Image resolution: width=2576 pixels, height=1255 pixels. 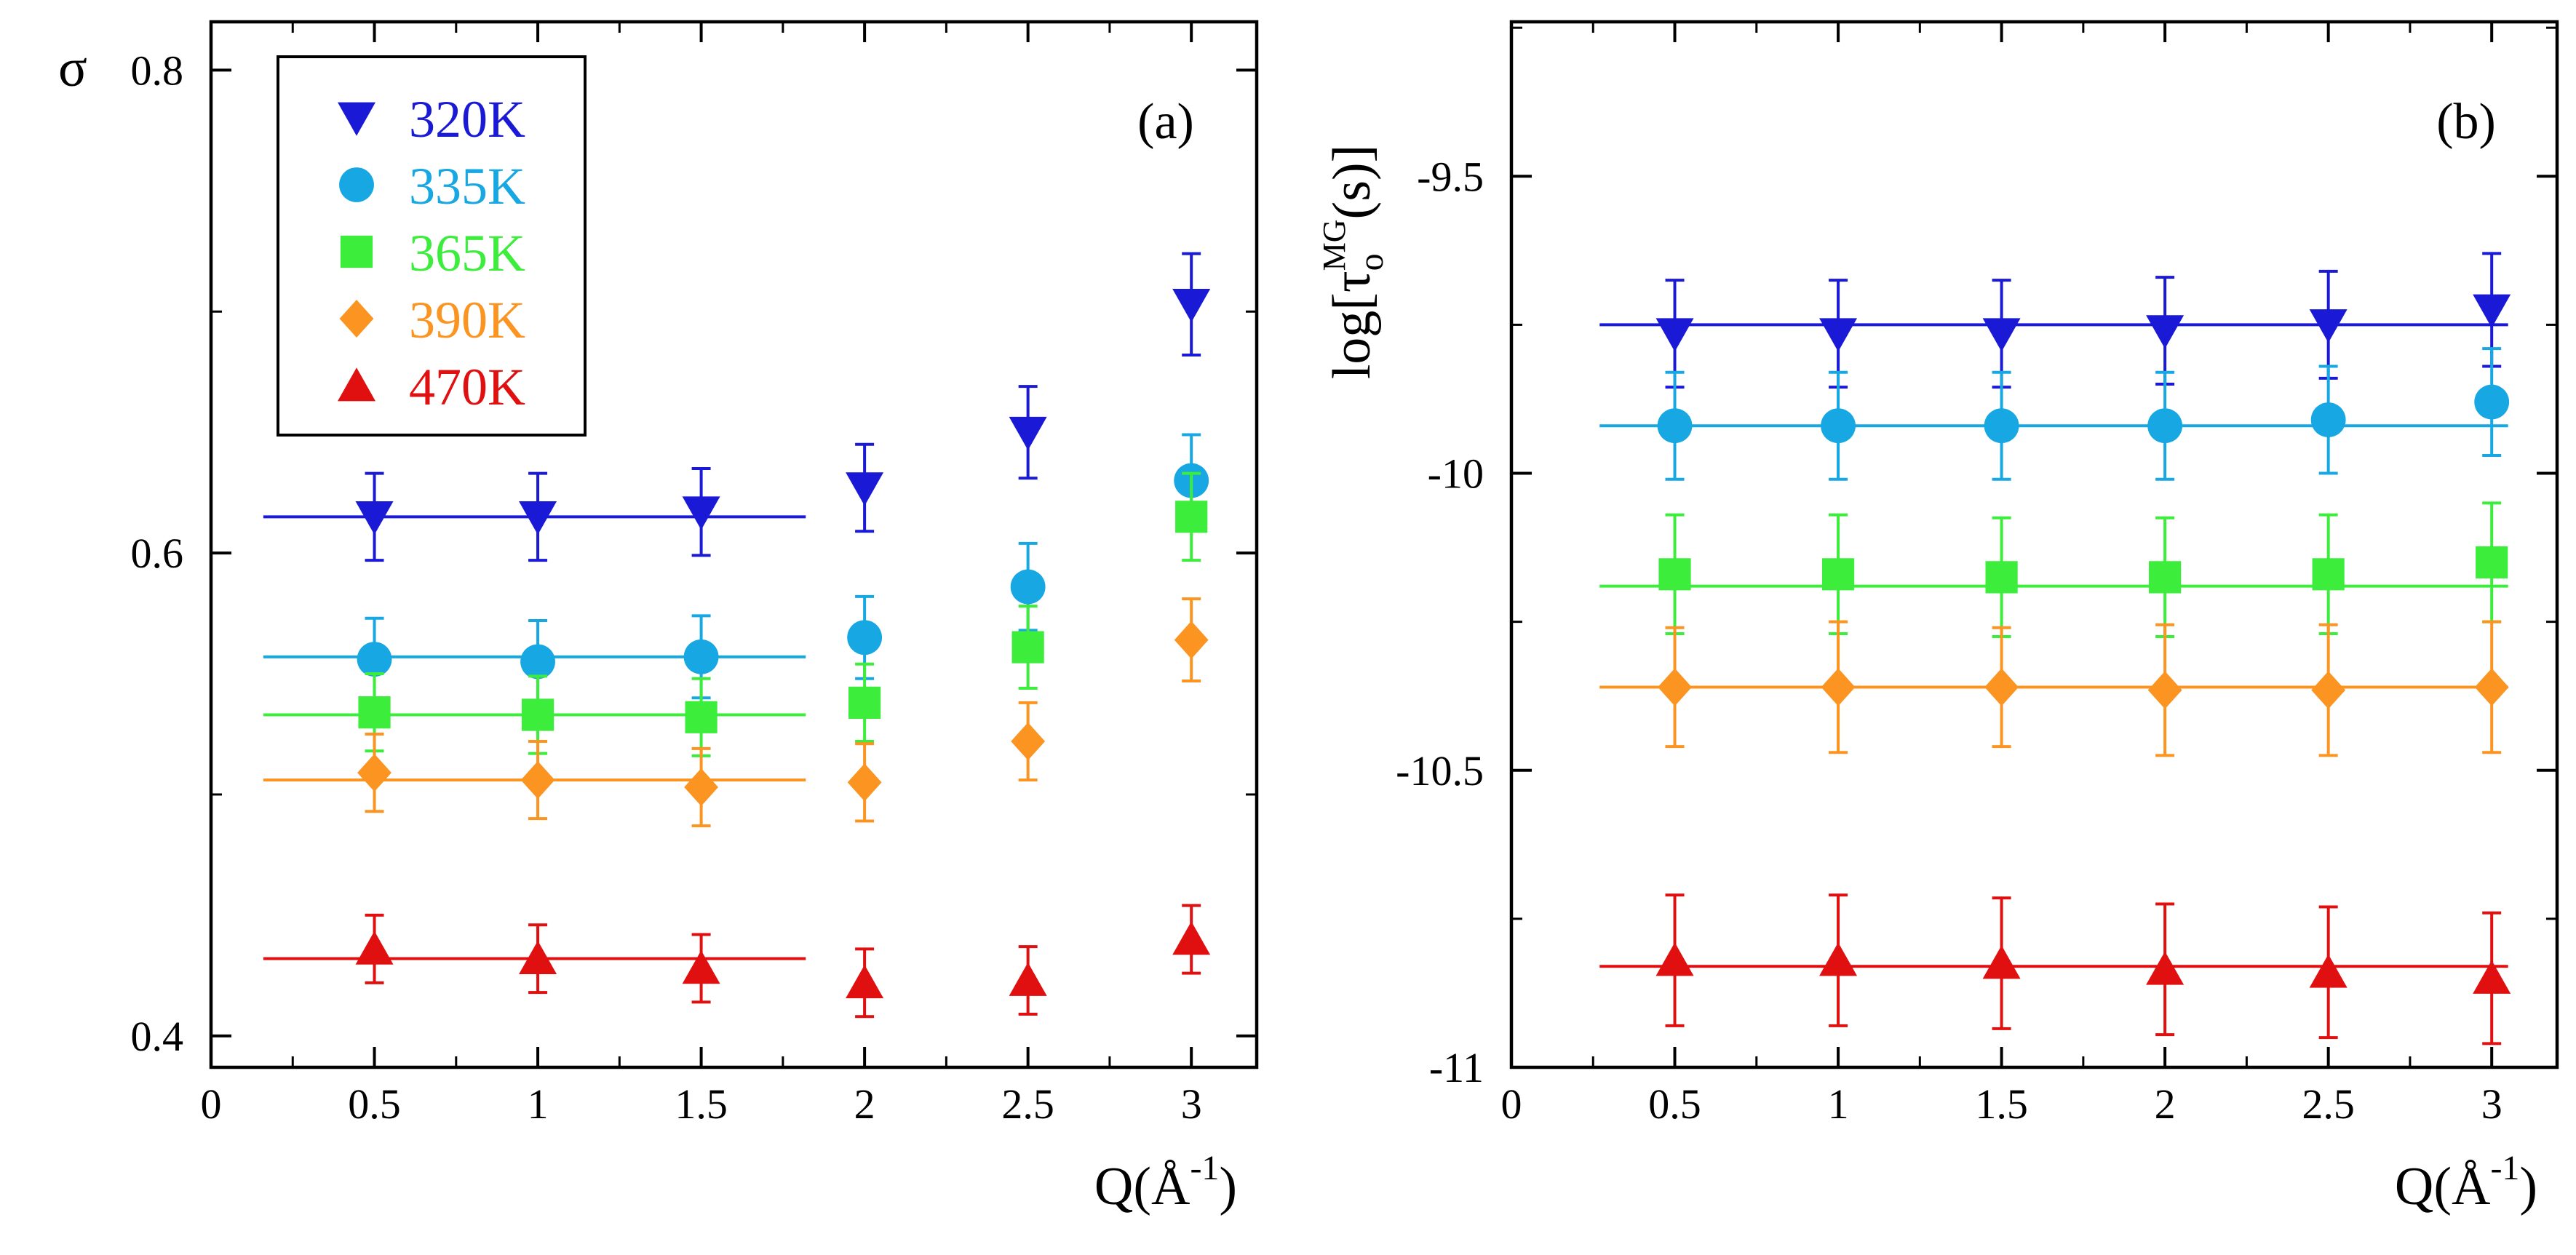 I want to click on y-axis-label-sup: MG, so click(x=1334, y=245).